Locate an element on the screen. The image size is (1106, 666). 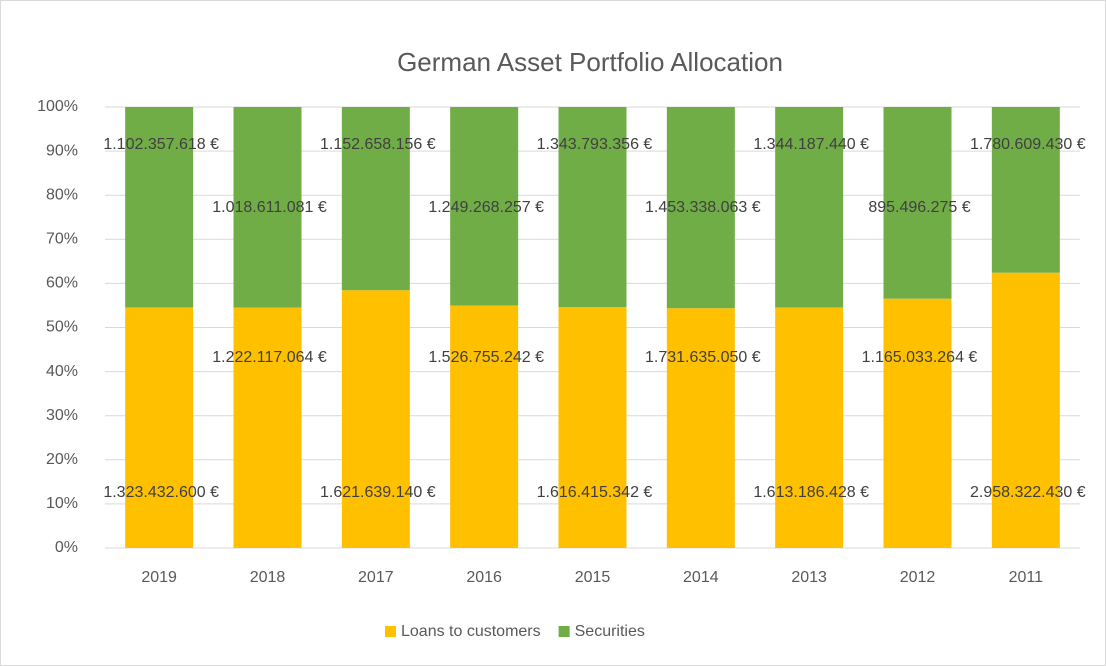
data-label: 1.249.268.257 € is located at coordinates (486, 207).